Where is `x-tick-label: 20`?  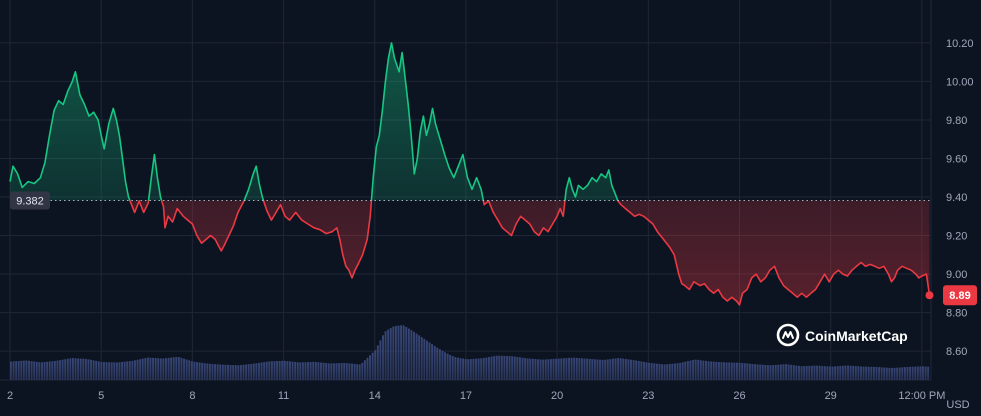 x-tick-label: 20 is located at coordinates (557, 396).